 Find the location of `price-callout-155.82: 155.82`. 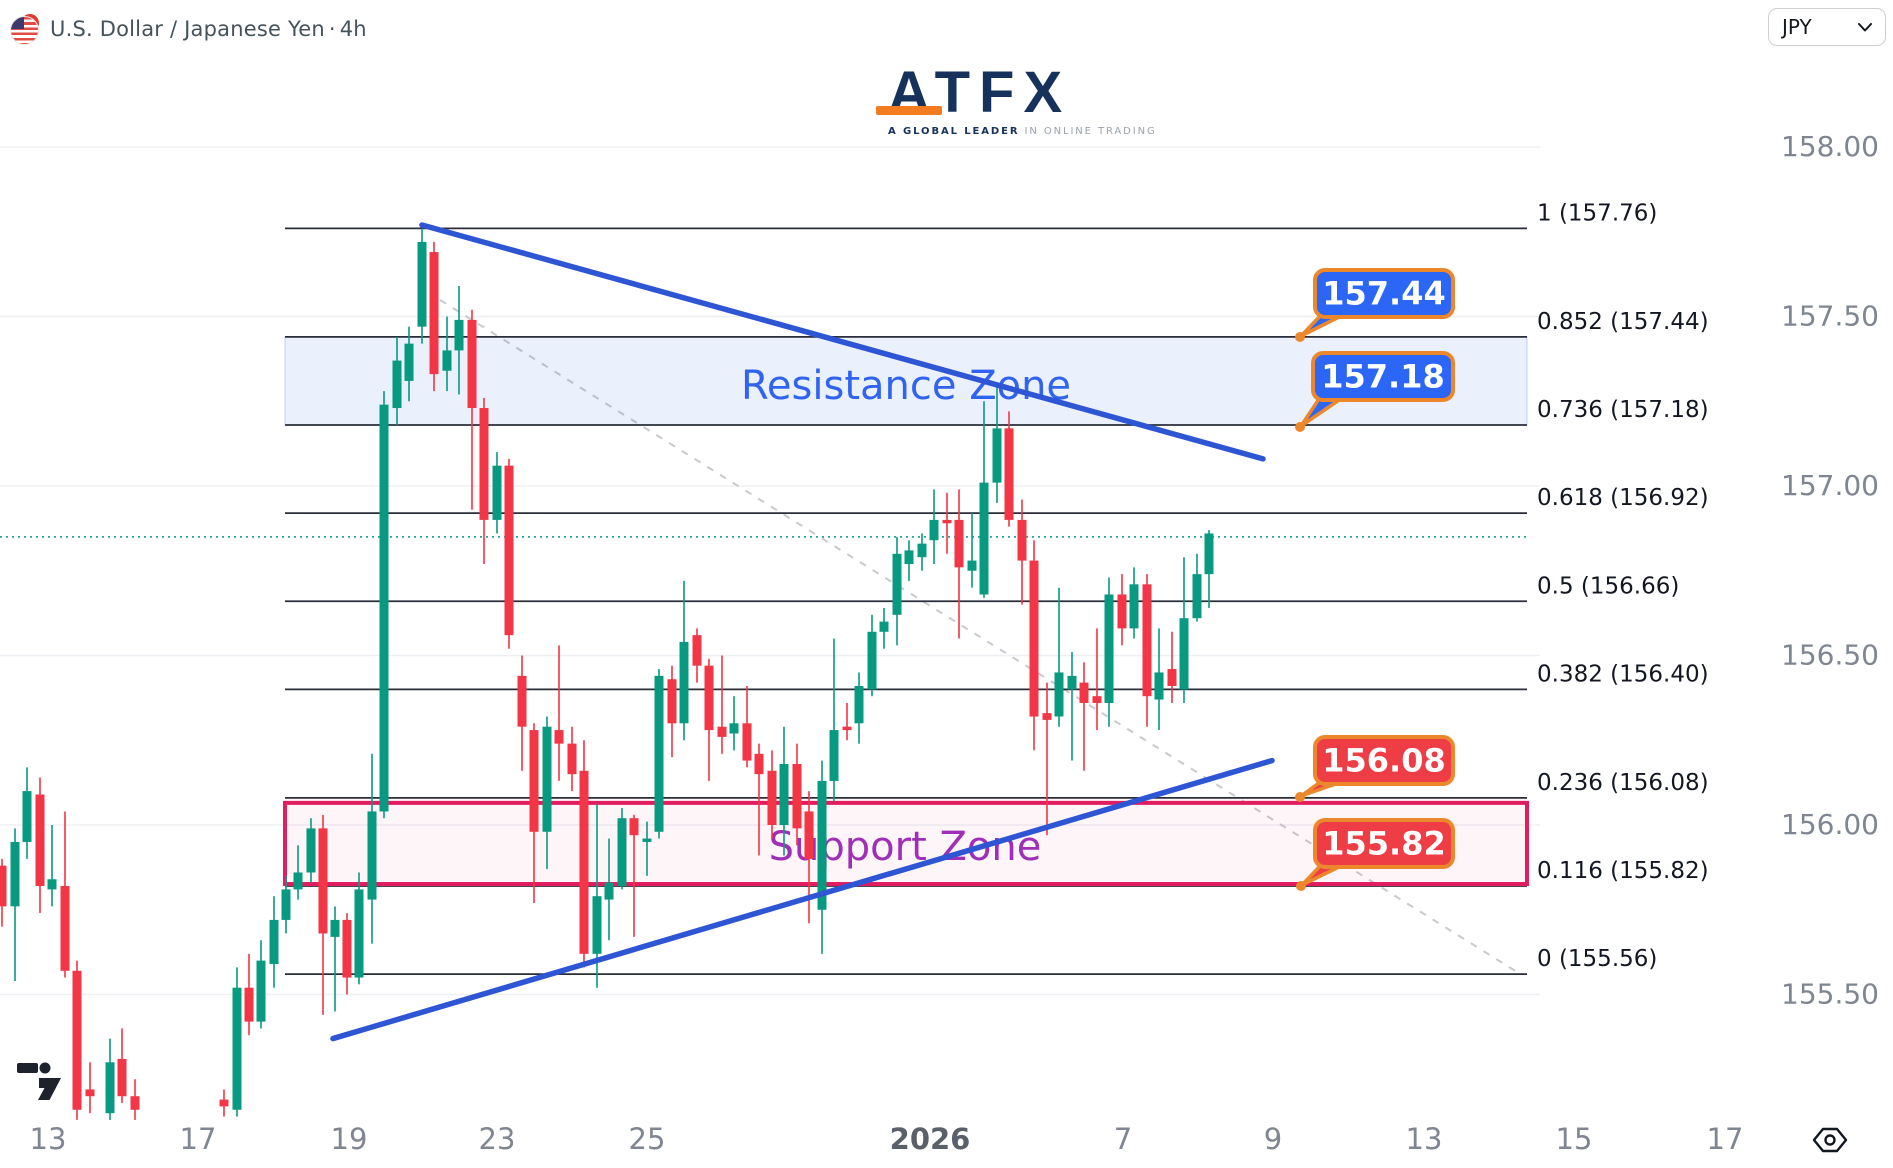

price-callout-155.82: 155.82 is located at coordinates (1375, 854).